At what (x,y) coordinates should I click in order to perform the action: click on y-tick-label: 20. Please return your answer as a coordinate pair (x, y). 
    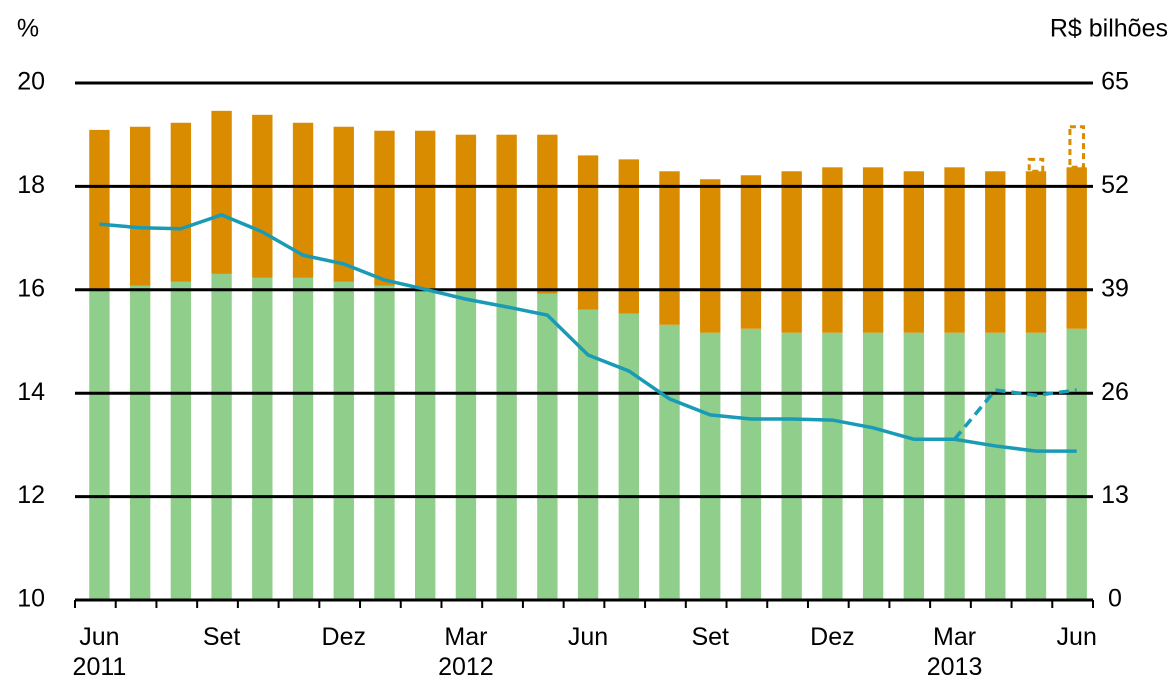
    Looking at the image, I should click on (31, 82).